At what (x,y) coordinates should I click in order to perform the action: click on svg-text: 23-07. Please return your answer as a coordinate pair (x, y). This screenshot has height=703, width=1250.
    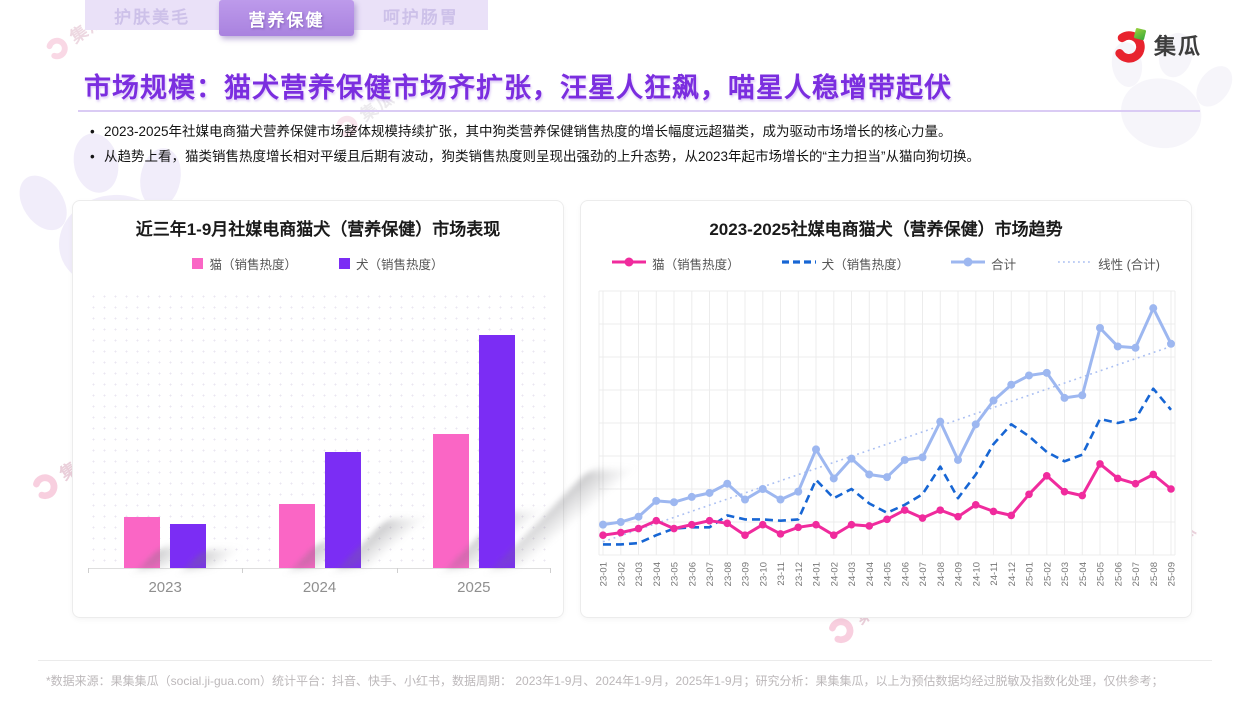
    Looking at the image, I should click on (710, 574).